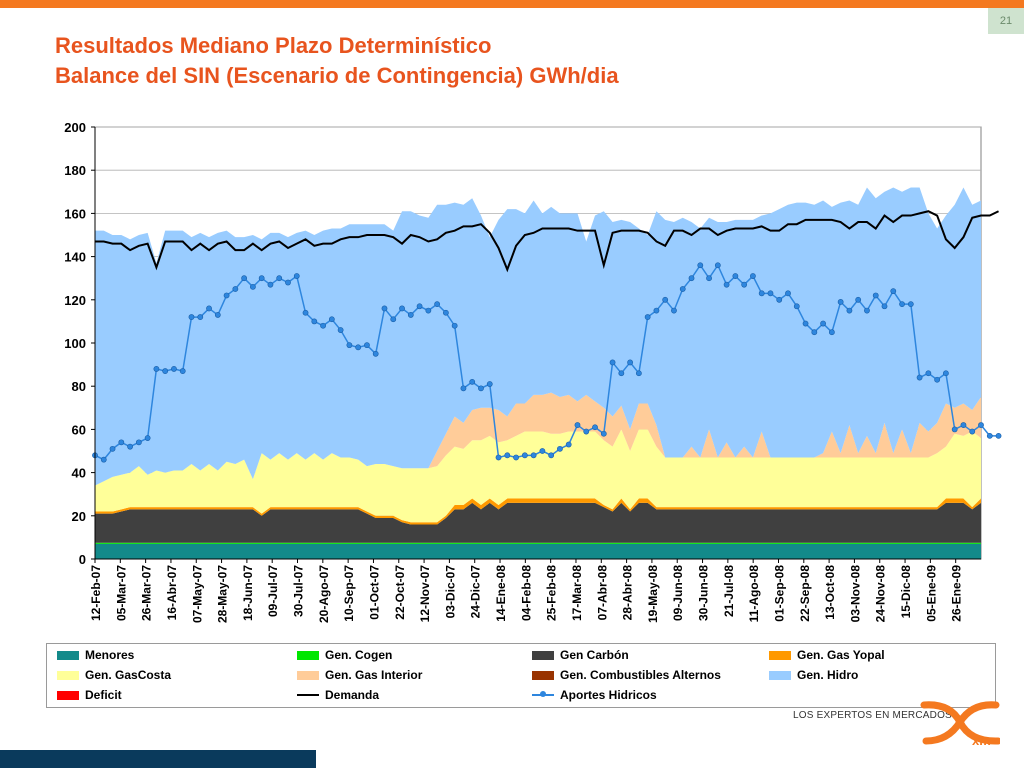  I want to click on legend-item-aportes: Aportes Hidricos, so click(594, 695).